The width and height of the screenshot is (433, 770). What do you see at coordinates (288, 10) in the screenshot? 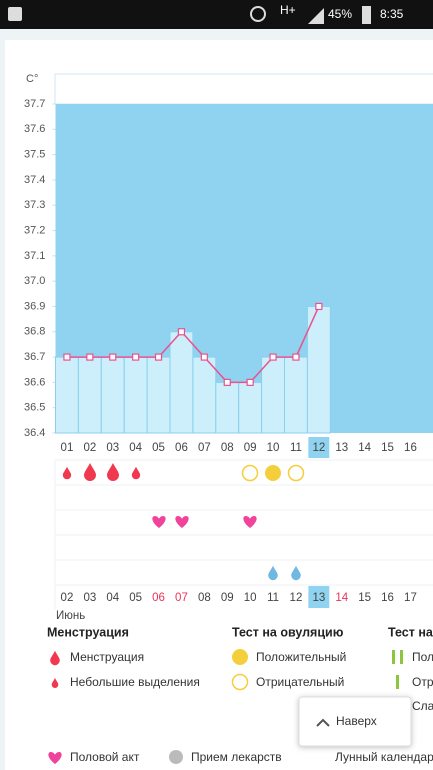
I see `network-type: H+` at bounding box center [288, 10].